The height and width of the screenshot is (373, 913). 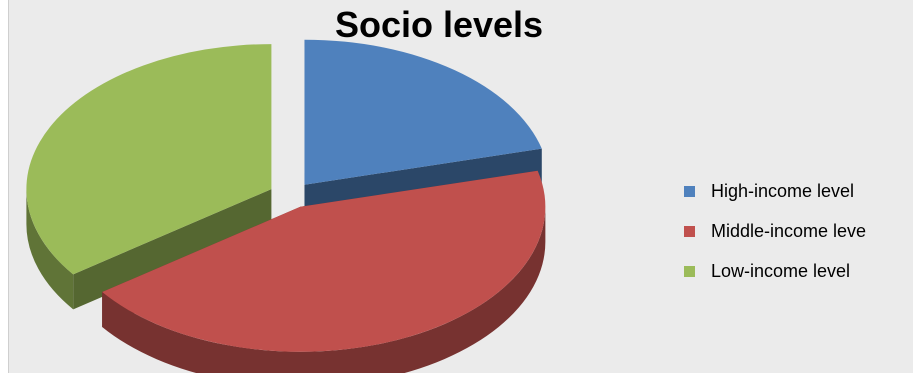 I want to click on legend-swatch-middle, so click(x=689, y=231).